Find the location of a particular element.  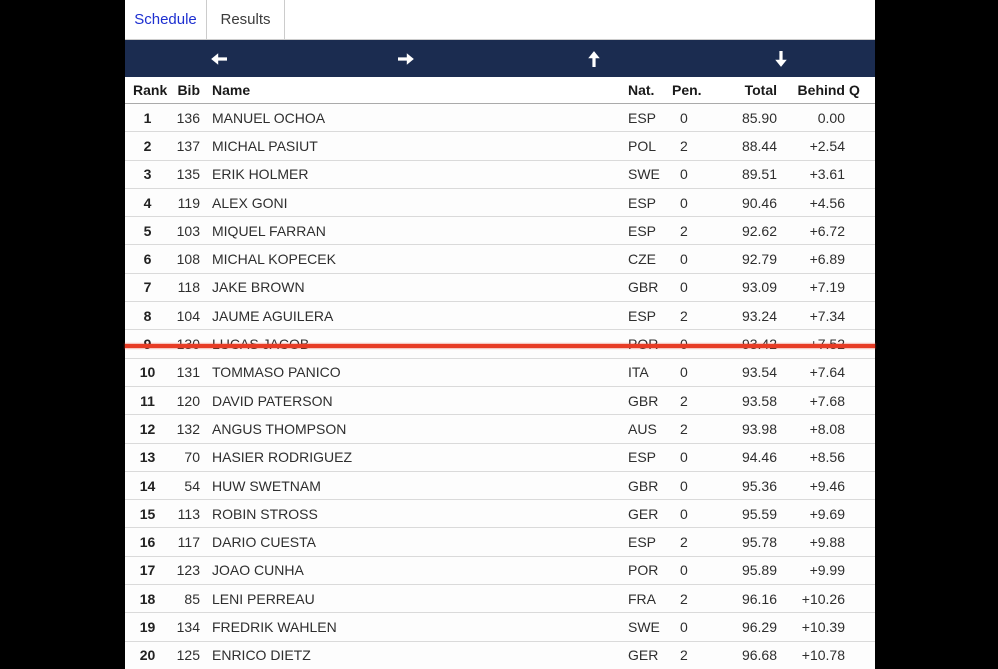

qualification-cutoff-line is located at coordinates (500, 346).